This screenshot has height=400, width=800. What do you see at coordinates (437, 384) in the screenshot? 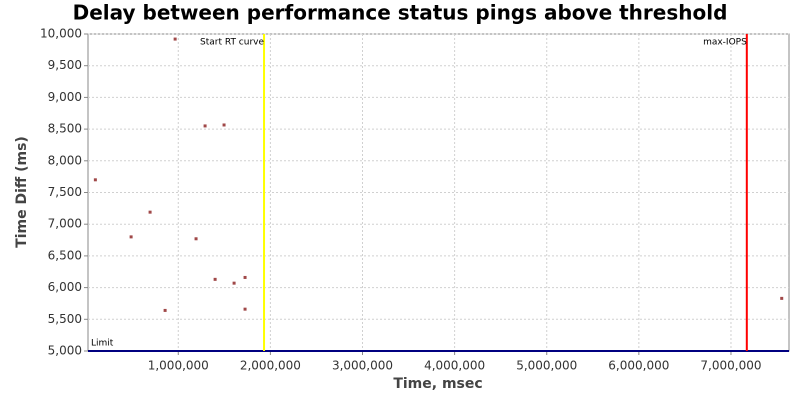
I see `x-axis-label: Time, msec` at bounding box center [437, 384].